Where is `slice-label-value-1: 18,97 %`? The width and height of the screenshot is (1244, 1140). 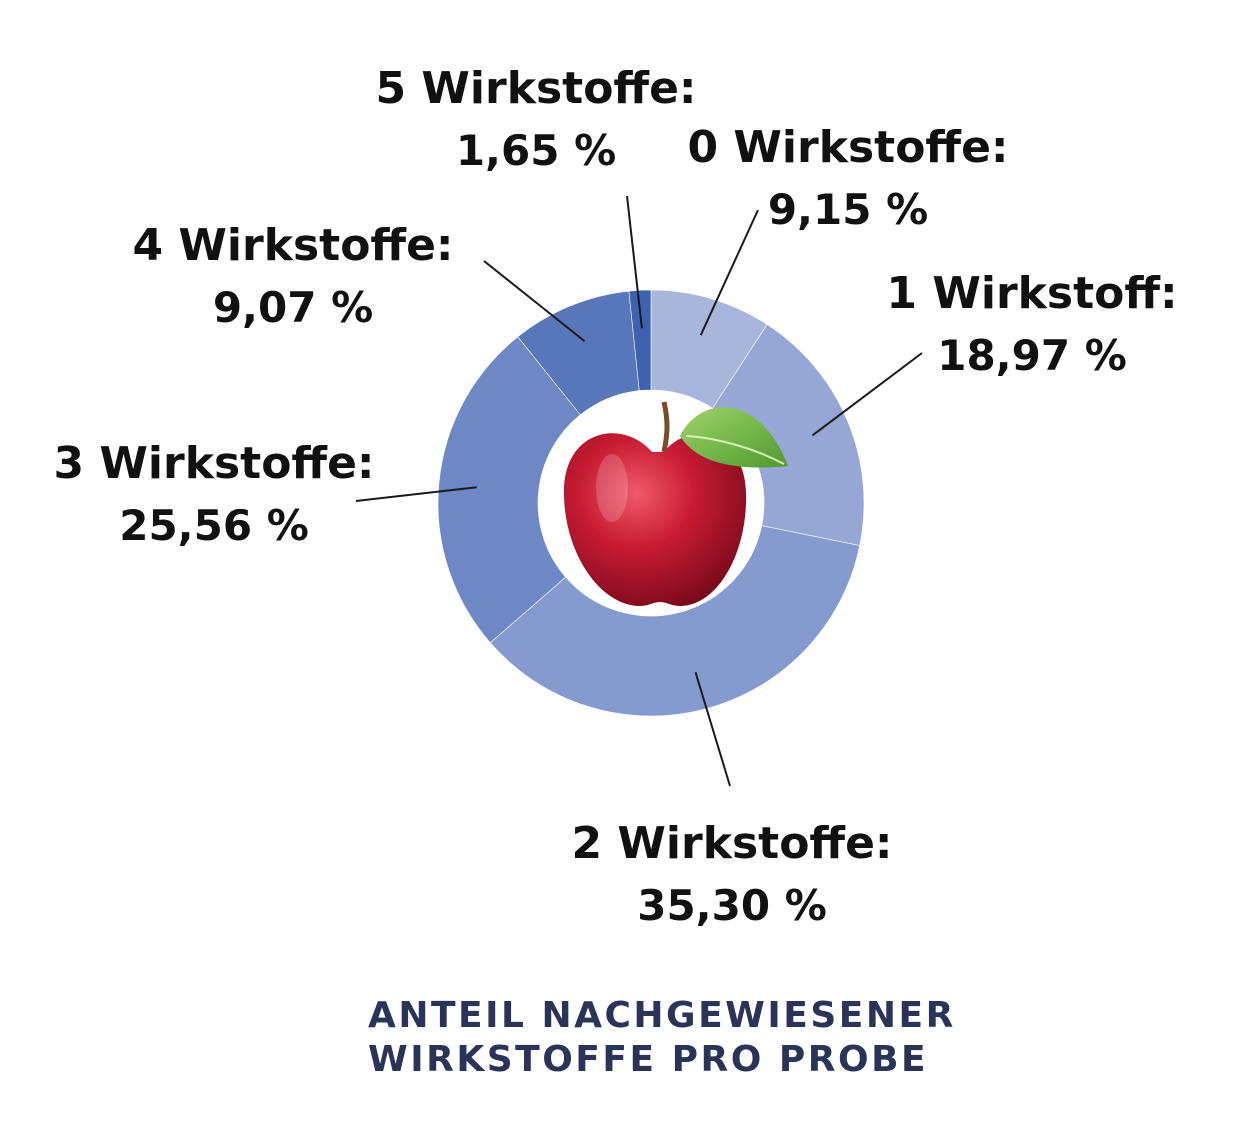 slice-label-value-1: 18,97 % is located at coordinates (1032, 355).